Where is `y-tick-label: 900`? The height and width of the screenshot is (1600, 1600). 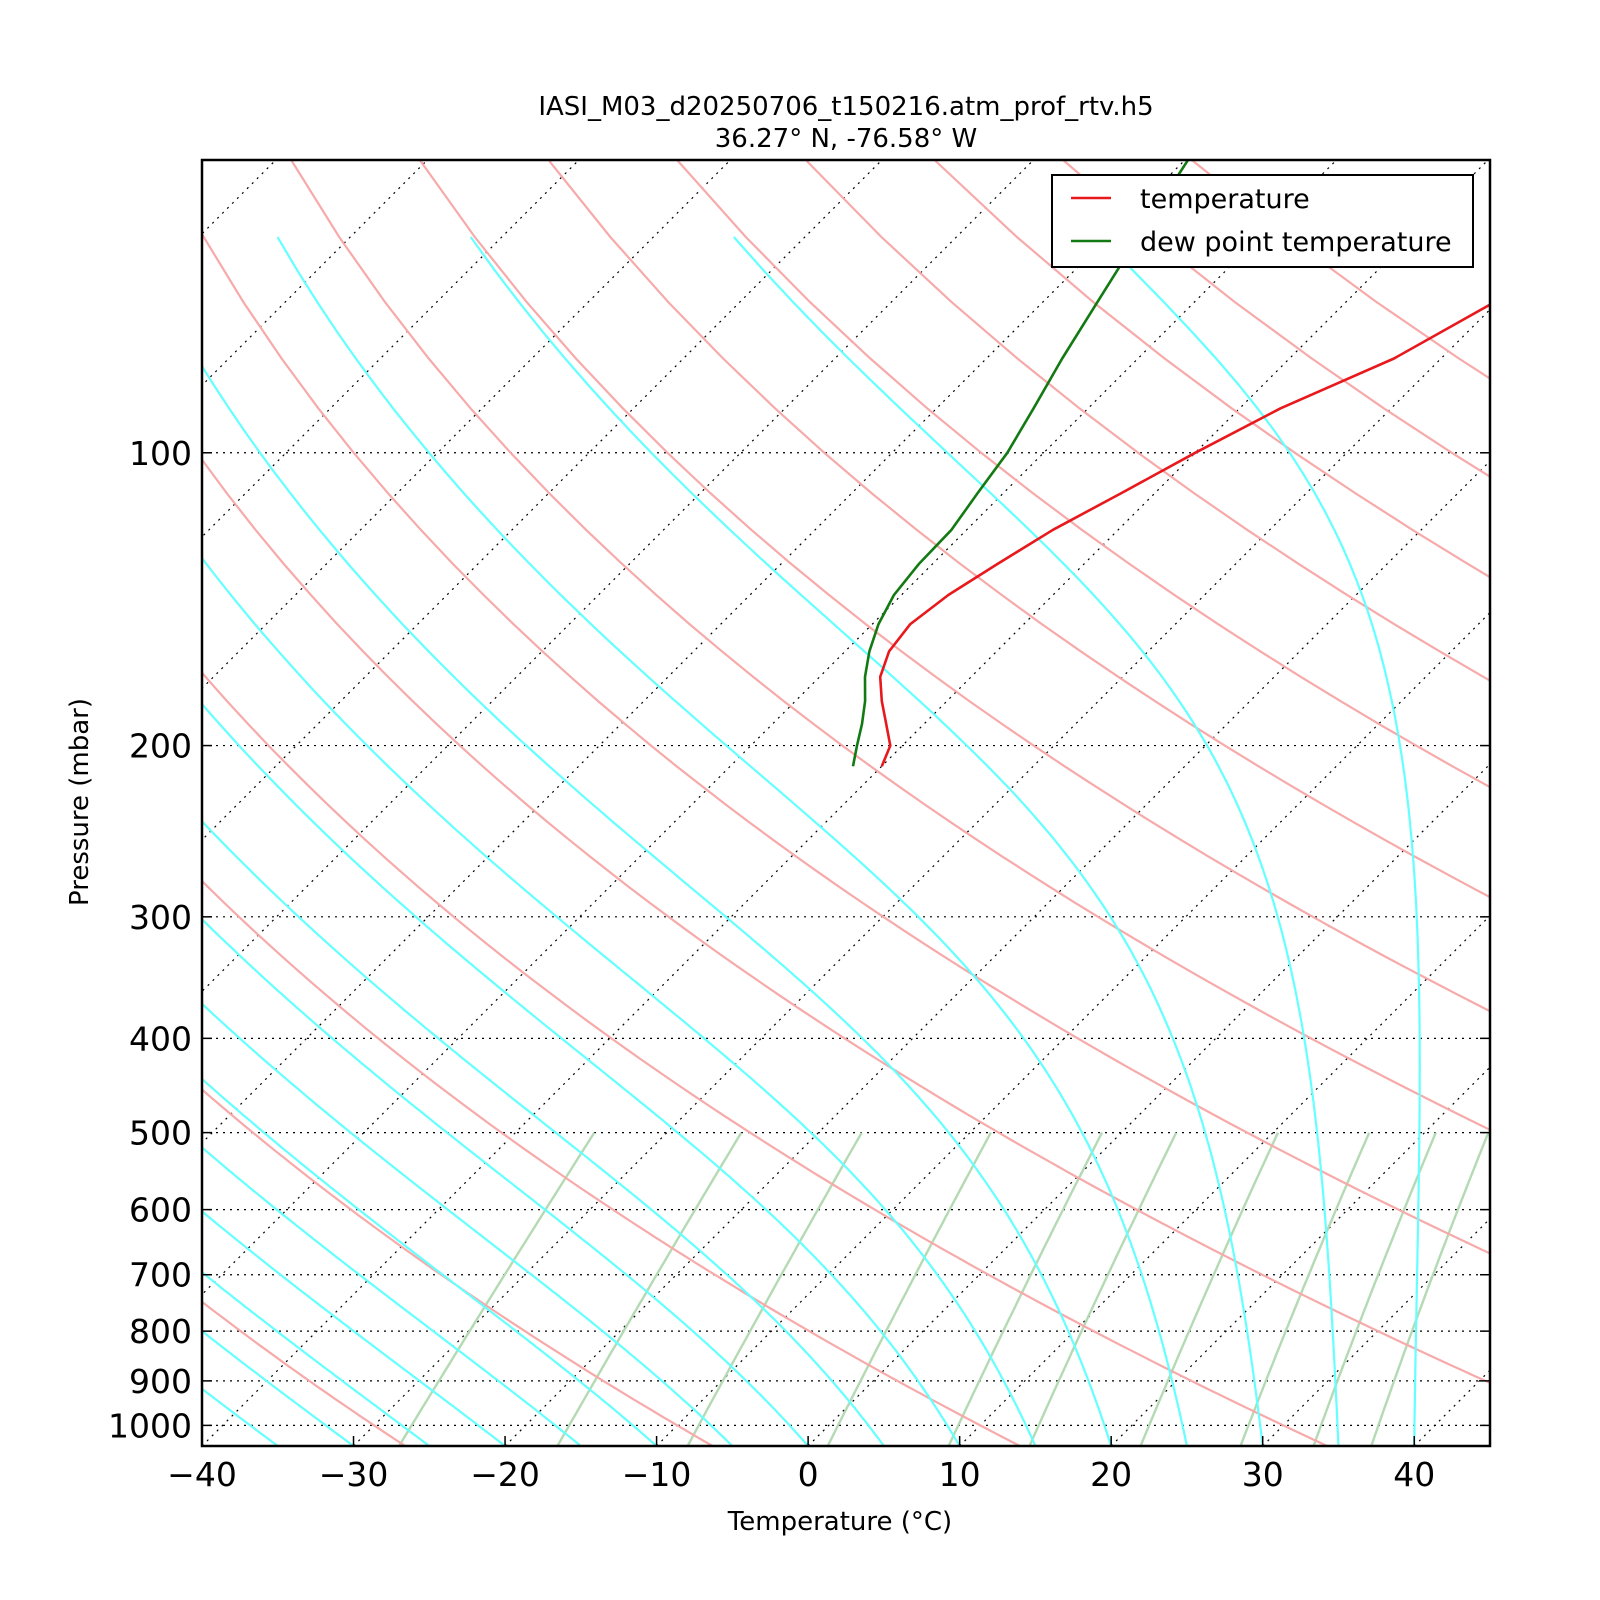
y-tick-label: 900 is located at coordinates (160, 1381).